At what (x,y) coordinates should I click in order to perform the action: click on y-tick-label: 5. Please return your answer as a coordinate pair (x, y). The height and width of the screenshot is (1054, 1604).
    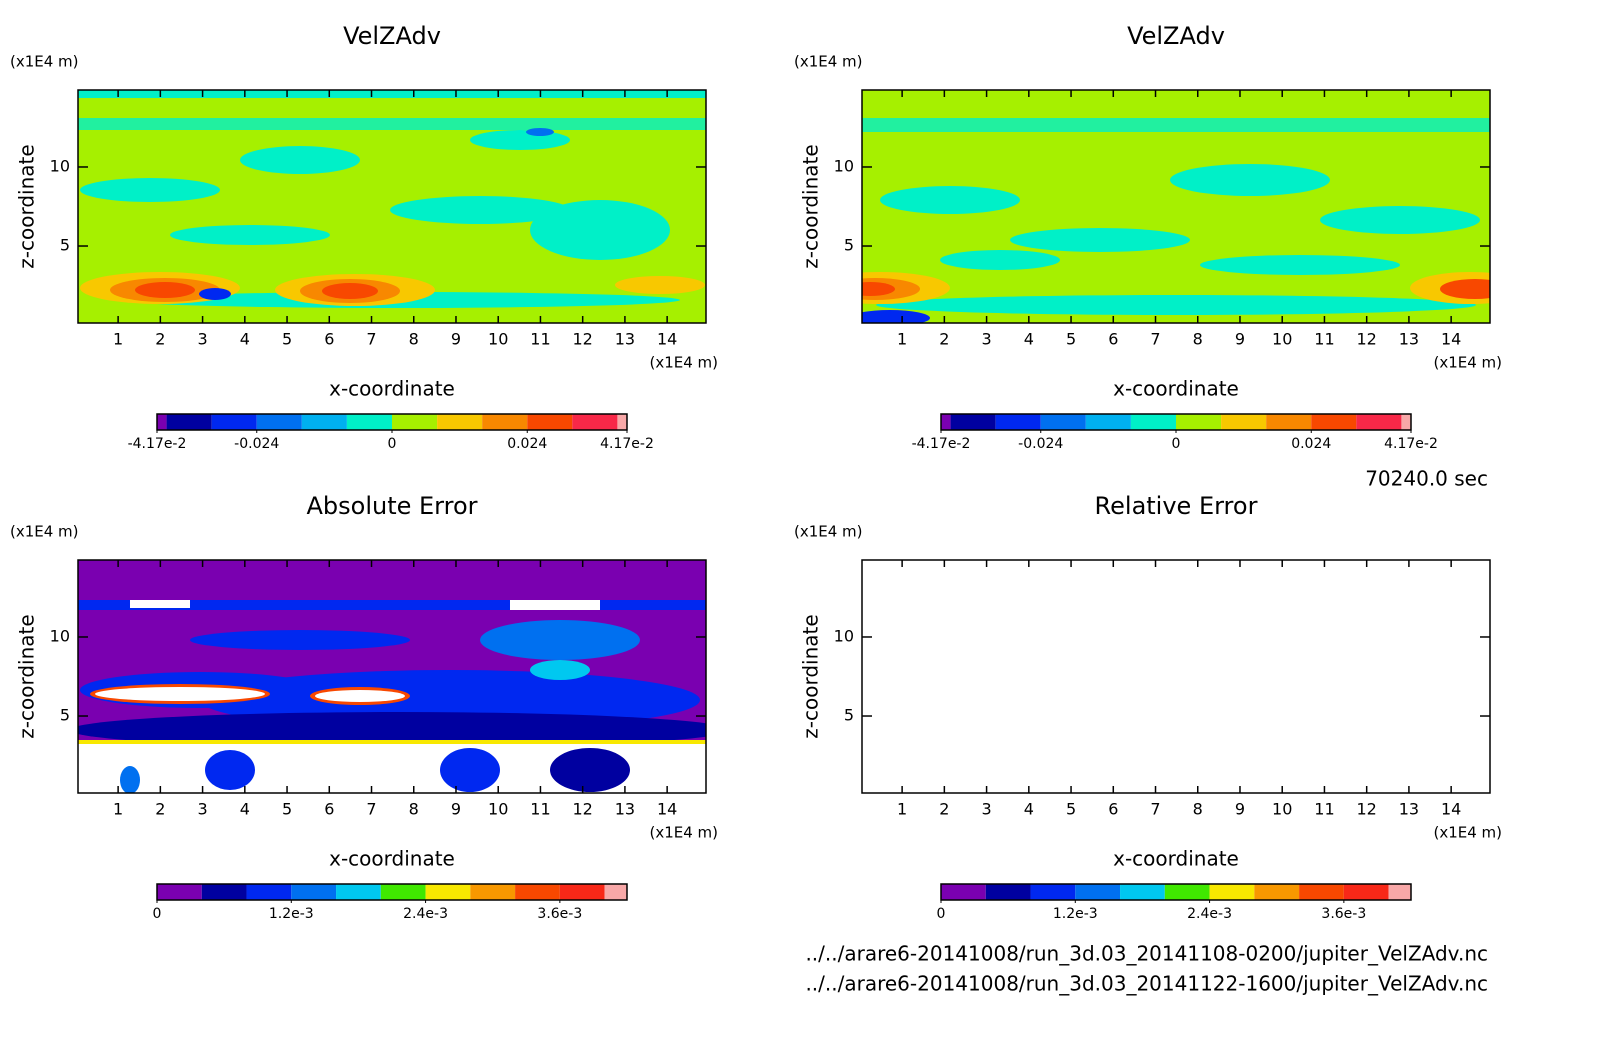
    Looking at the image, I should click on (65, 245).